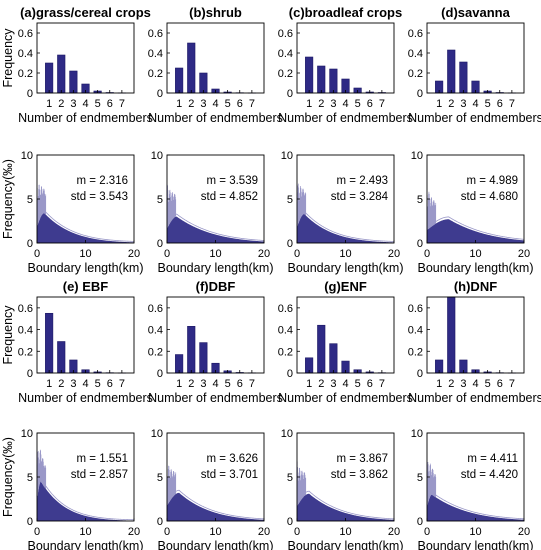  I want to click on mean-annotation: m = 3.539, so click(232, 181).